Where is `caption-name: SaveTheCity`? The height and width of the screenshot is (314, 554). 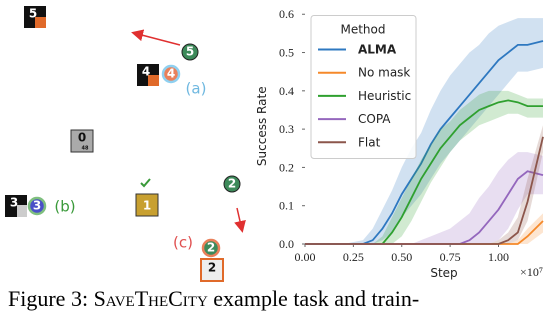
caption-name: SaveTheCity is located at coordinates (151, 298).